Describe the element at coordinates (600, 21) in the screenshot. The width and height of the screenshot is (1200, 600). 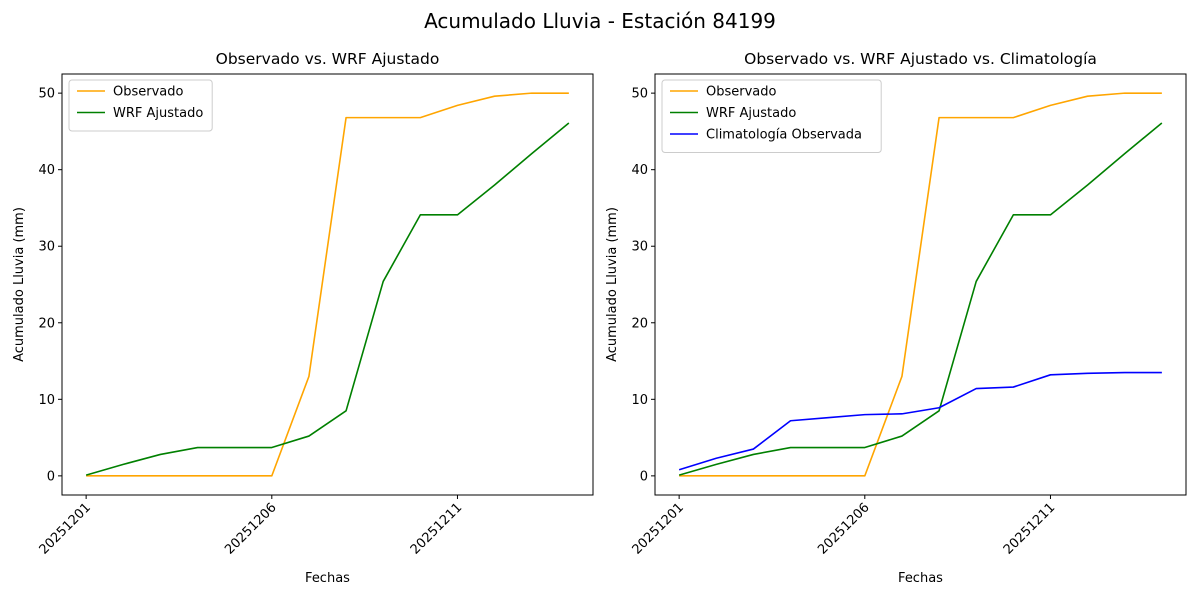
I see `figure-title: Acumulado Lluvia - Estación 84199` at that location.